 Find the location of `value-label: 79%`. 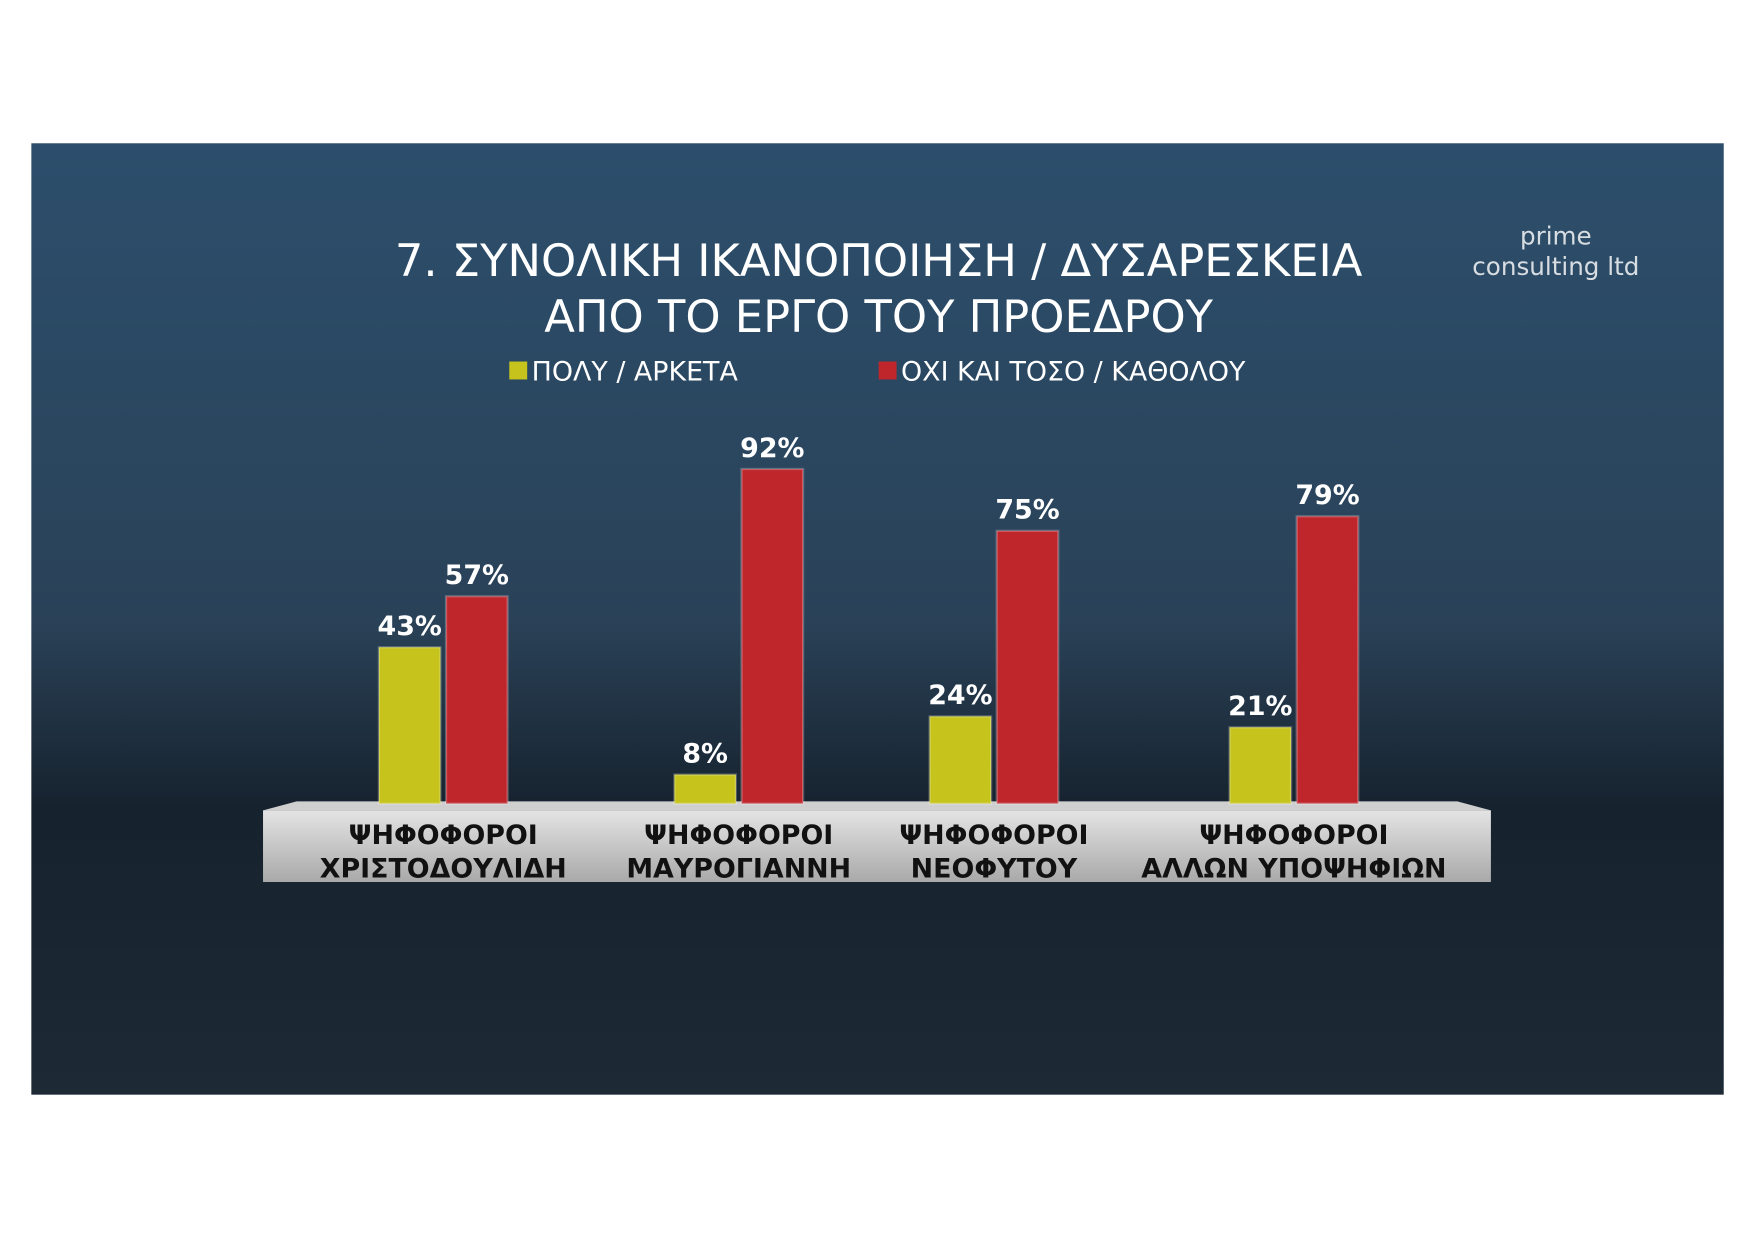

value-label: 79% is located at coordinates (1327, 495).